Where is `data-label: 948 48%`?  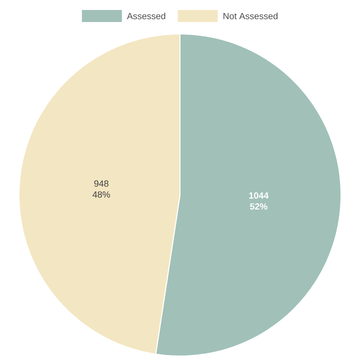
data-label: 948 48% is located at coordinates (101, 189).